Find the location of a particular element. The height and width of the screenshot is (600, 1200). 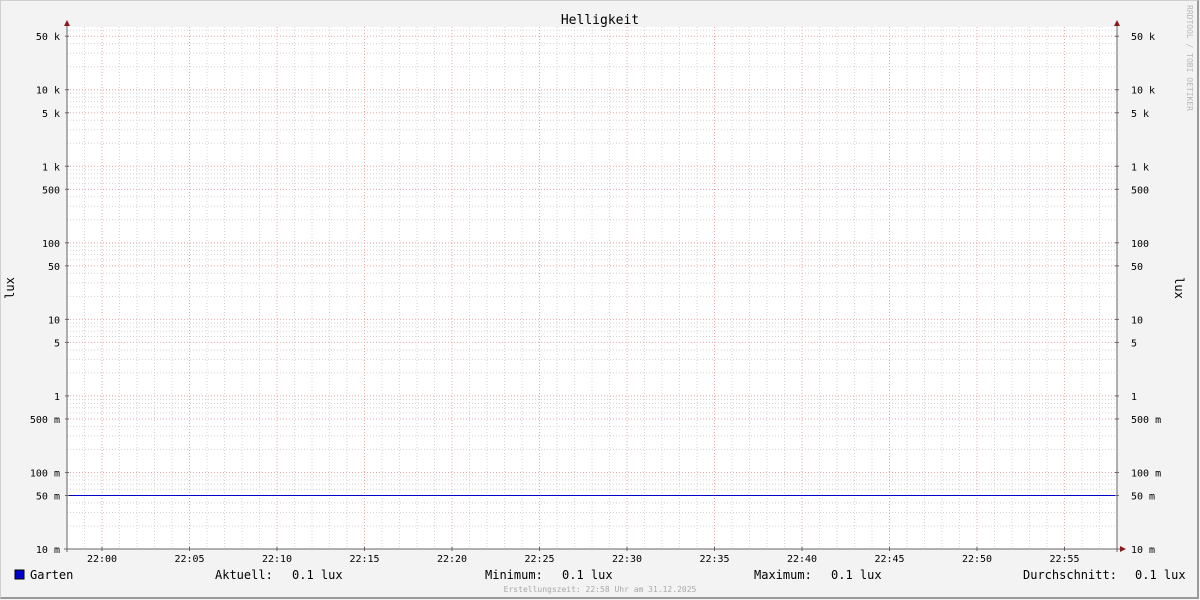

x-tick-label: 22:55 is located at coordinates (1064, 559).